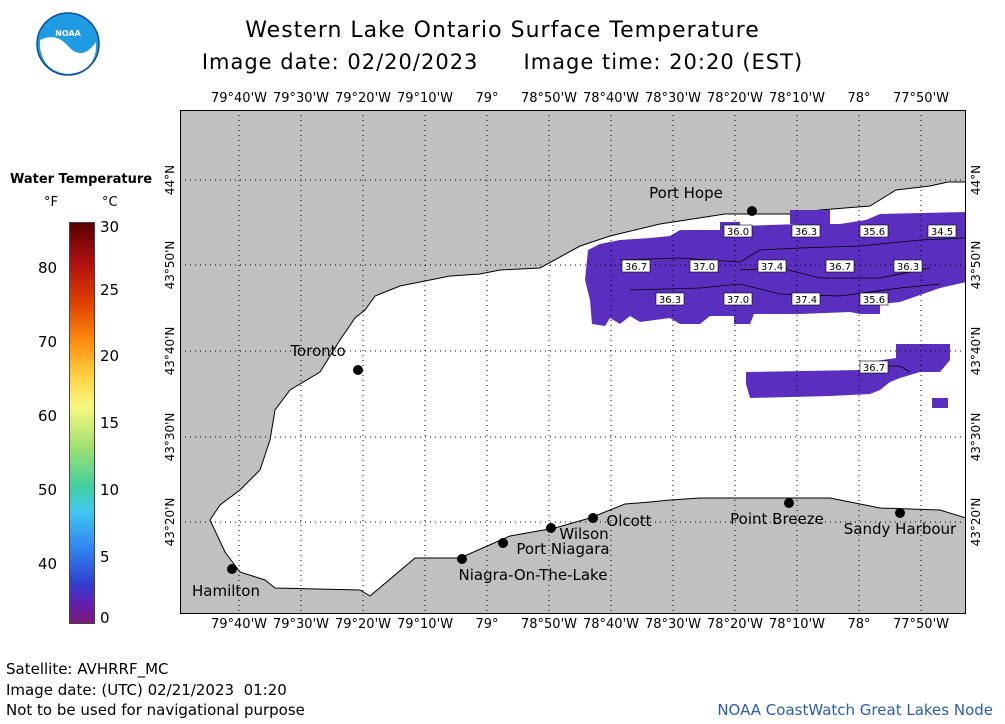  Describe the element at coordinates (874, 232) in the screenshot. I see `svg-text: 35.6` at that location.